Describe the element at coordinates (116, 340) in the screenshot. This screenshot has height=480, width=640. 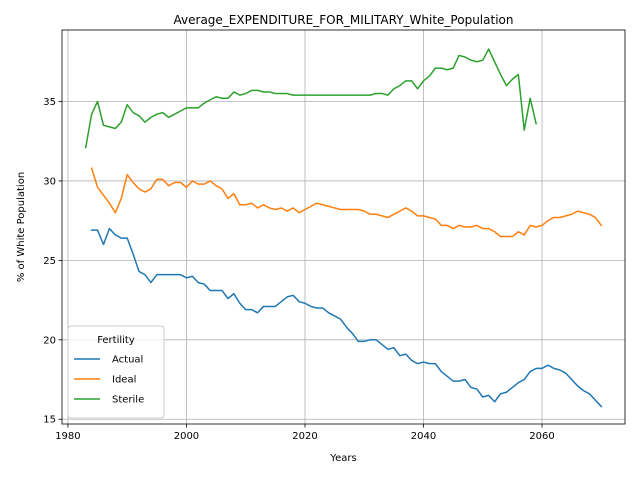
I see `legend-title: Fertility` at that location.